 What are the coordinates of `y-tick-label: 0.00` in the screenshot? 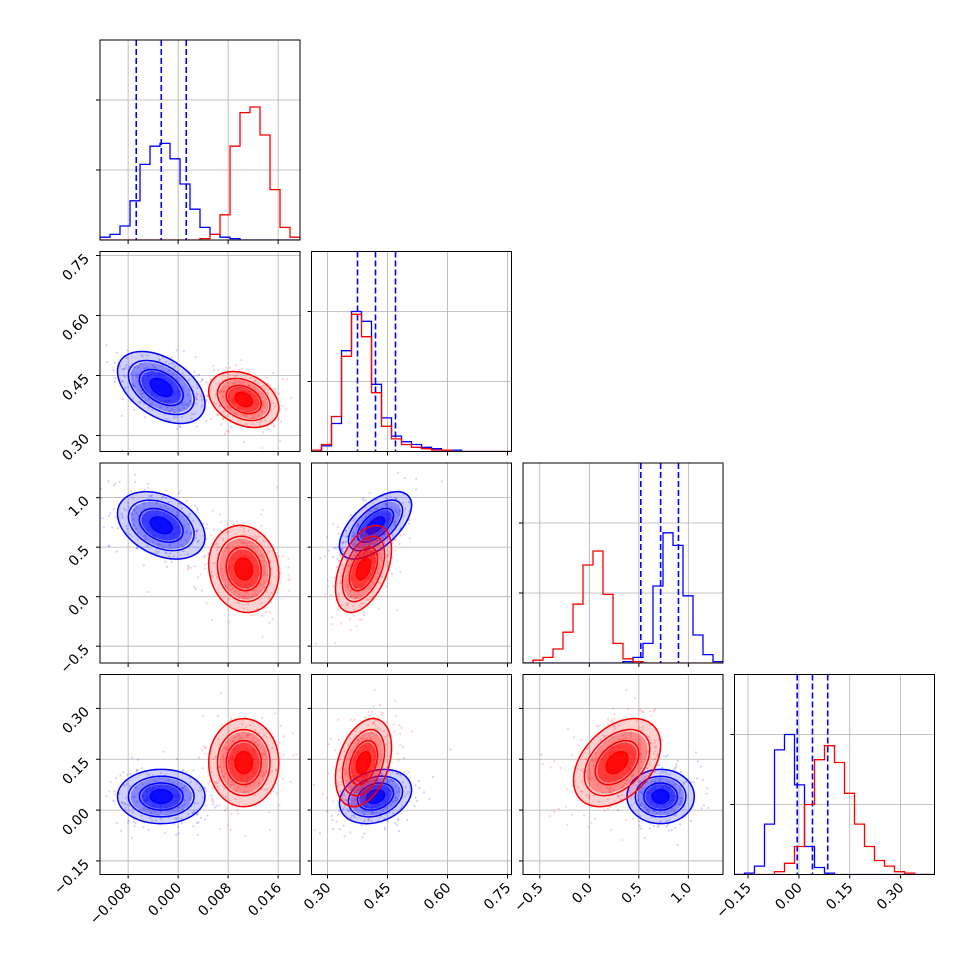 It's located at (75, 822).